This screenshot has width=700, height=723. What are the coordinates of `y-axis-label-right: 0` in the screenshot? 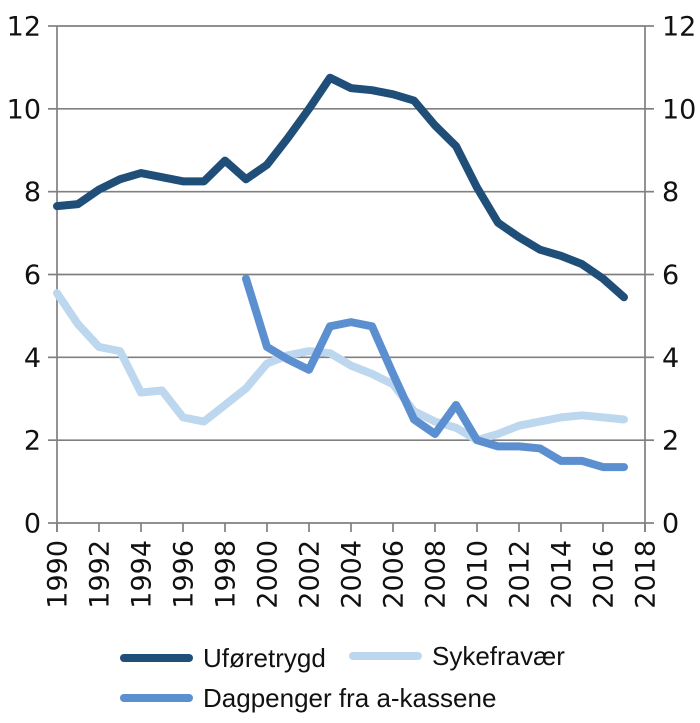 It's located at (670, 524).